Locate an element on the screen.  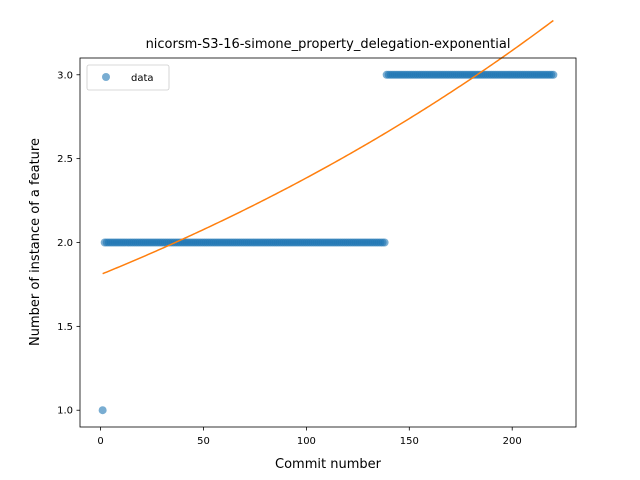
x-tick-label: 150 is located at coordinates (409, 441).